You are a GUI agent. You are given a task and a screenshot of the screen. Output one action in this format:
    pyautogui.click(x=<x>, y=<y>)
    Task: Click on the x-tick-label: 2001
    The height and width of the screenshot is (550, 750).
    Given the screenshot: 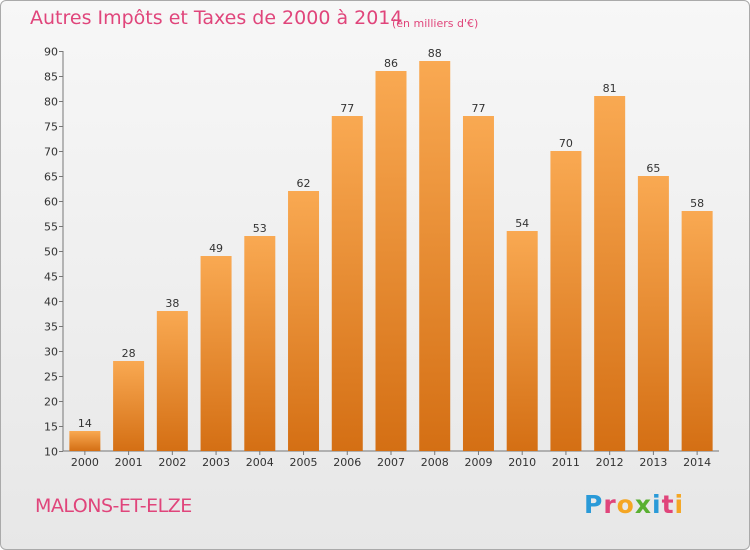 What is the action you would take?
    pyautogui.click(x=129, y=462)
    